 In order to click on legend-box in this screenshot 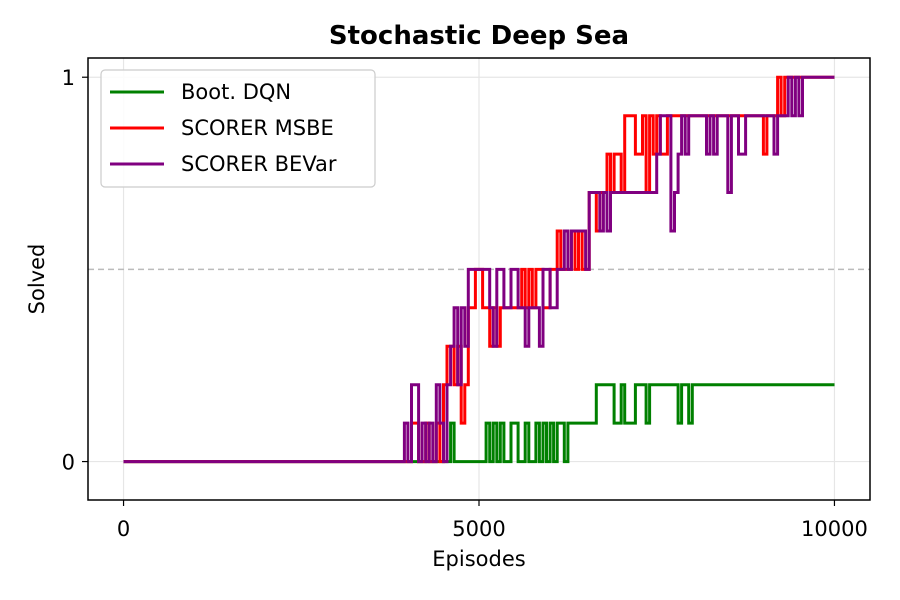, I will do `click(238, 128)`.